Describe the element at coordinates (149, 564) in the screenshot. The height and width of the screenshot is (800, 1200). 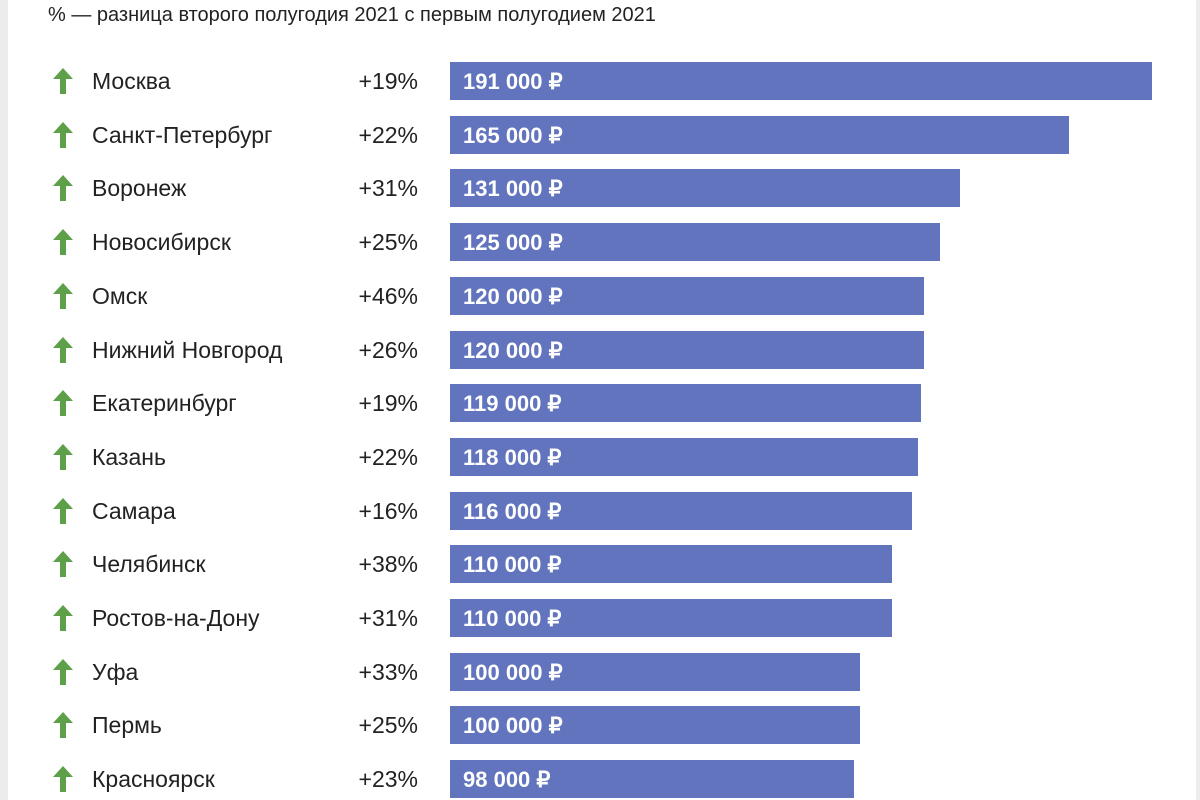
I see `category-label: Челябинск` at that location.